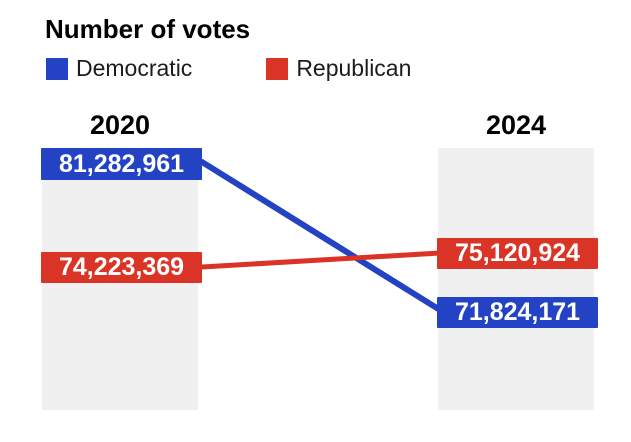 The height and width of the screenshot is (442, 631). What do you see at coordinates (321, 260) in the screenshot?
I see `republican-slope-line` at bounding box center [321, 260].